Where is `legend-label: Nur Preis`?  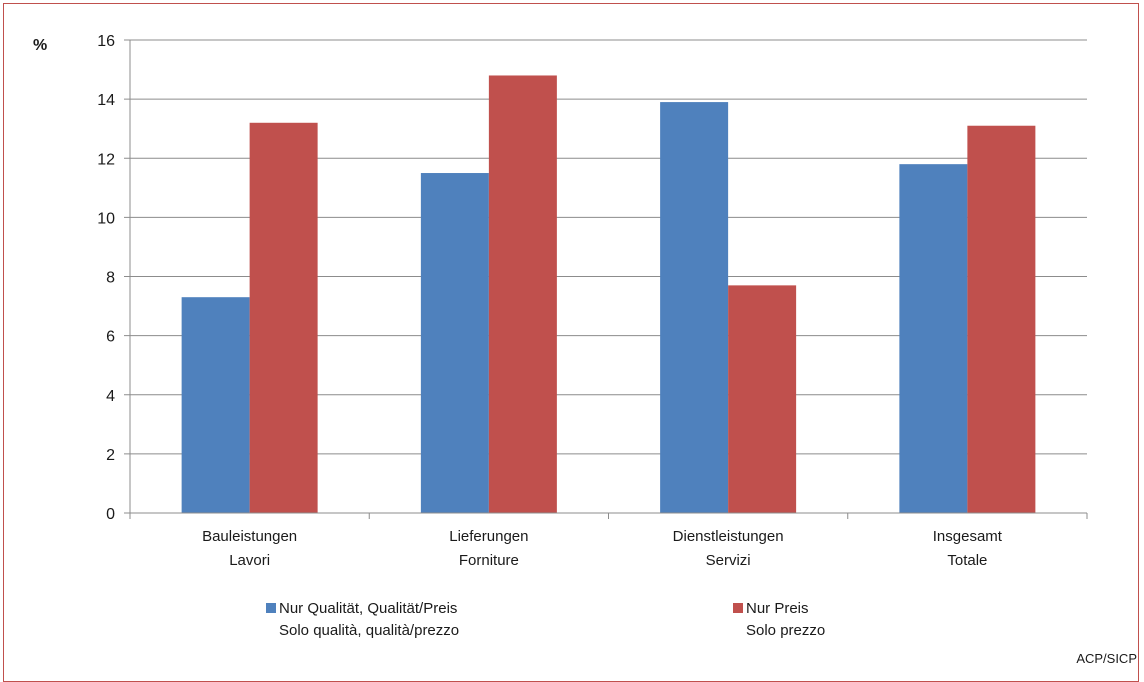 legend-label: Nur Preis is located at coordinates (777, 608).